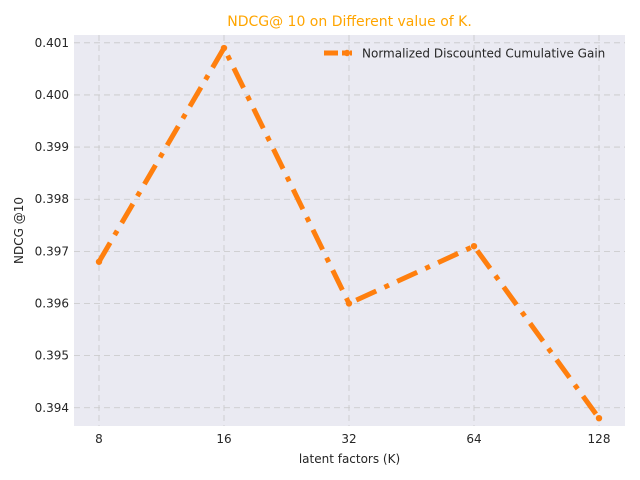 The image size is (640, 480). I want to click on y-tick-label: 0.396, so click(52, 303).